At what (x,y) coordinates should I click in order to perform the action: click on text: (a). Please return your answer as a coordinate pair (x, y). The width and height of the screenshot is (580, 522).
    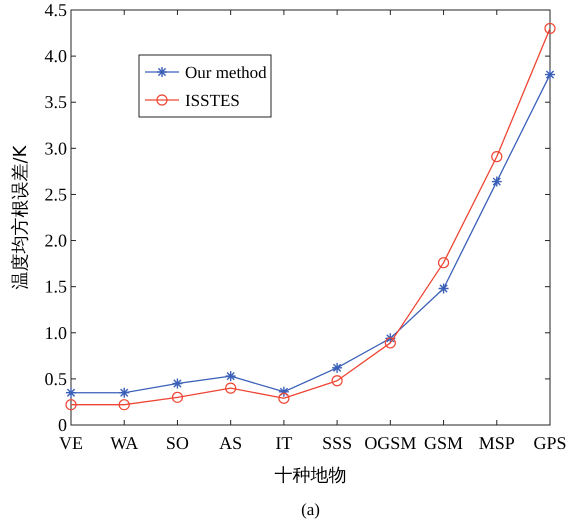
    Looking at the image, I should click on (310, 509).